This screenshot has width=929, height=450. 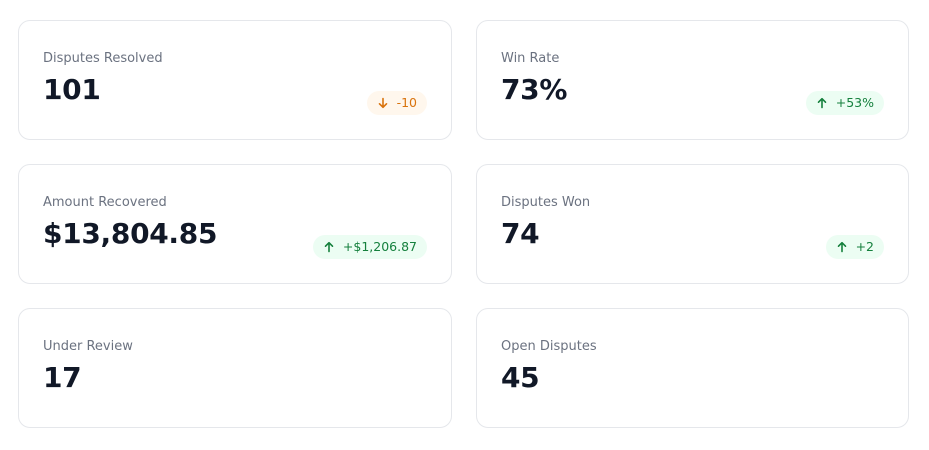 I want to click on arrow-down-icon, so click(x=383, y=103).